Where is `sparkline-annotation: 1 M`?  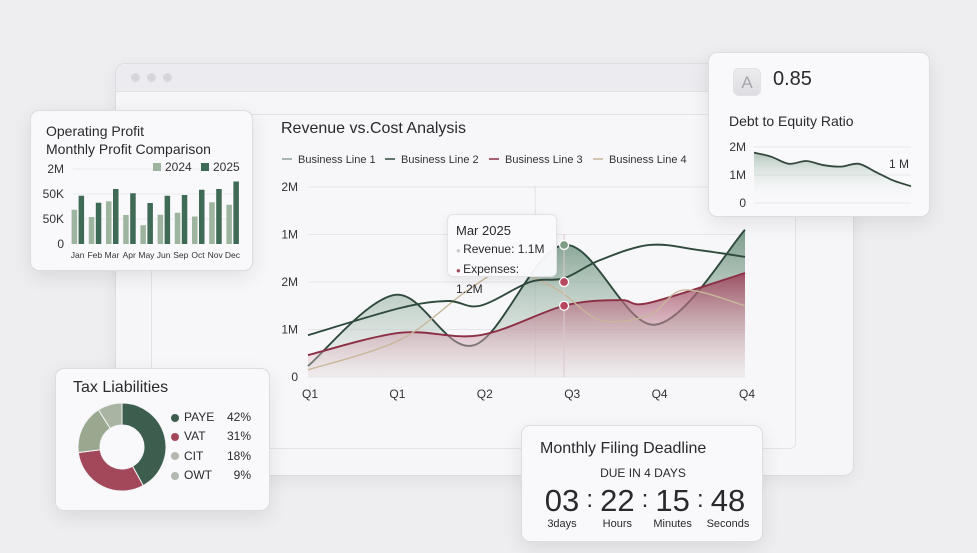 sparkline-annotation: 1 M is located at coordinates (899, 164).